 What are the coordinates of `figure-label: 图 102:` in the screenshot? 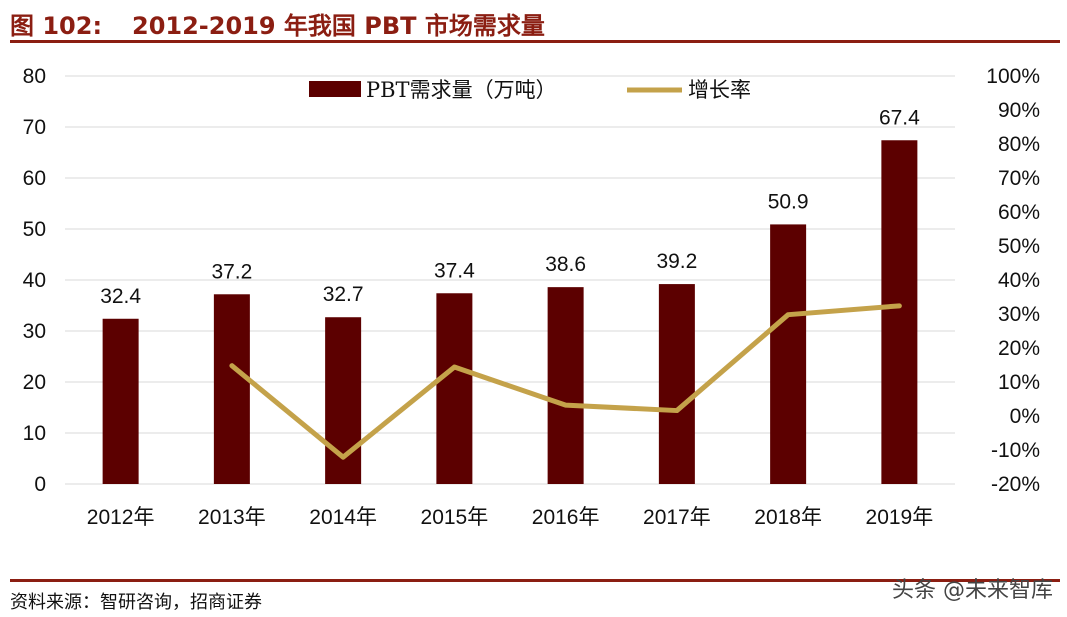 It's located at (56, 26).